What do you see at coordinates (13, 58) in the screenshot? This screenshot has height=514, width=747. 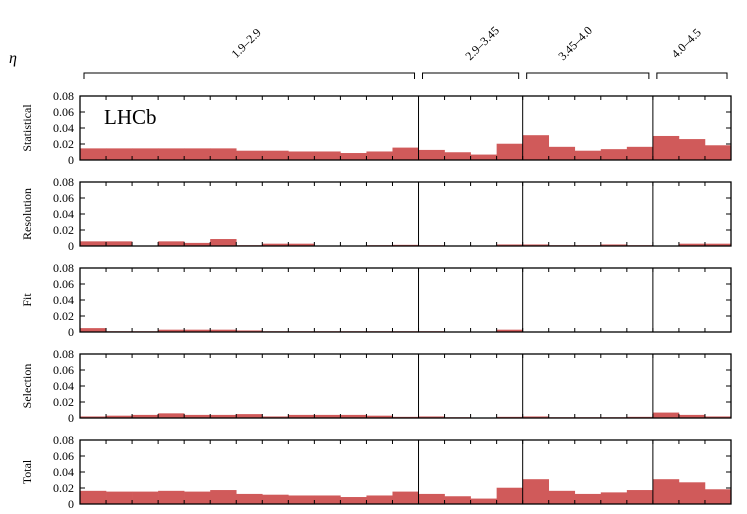 I see `eta-symbol-label: η` at bounding box center [13, 58].